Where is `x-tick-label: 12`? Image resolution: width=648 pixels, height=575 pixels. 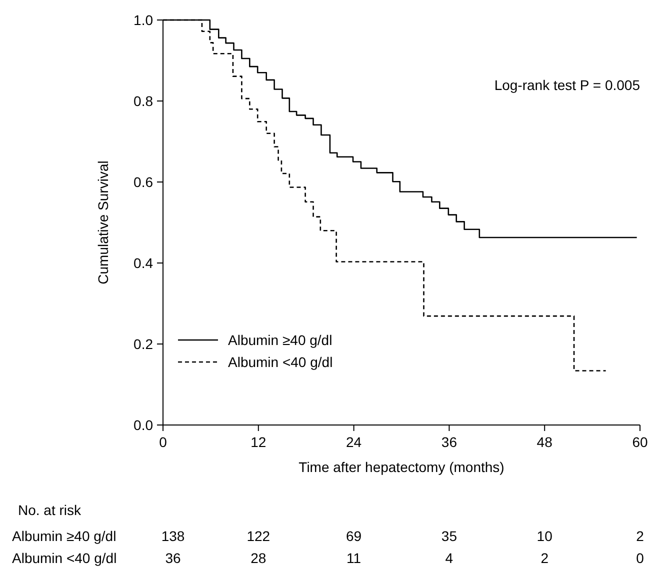 x-tick-label: 12 is located at coordinates (258, 442).